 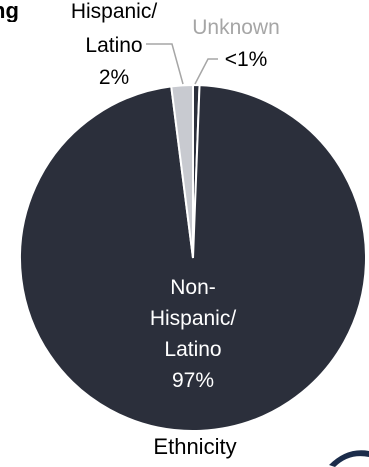 I want to click on leader-line-unknown, so click(x=206, y=71).